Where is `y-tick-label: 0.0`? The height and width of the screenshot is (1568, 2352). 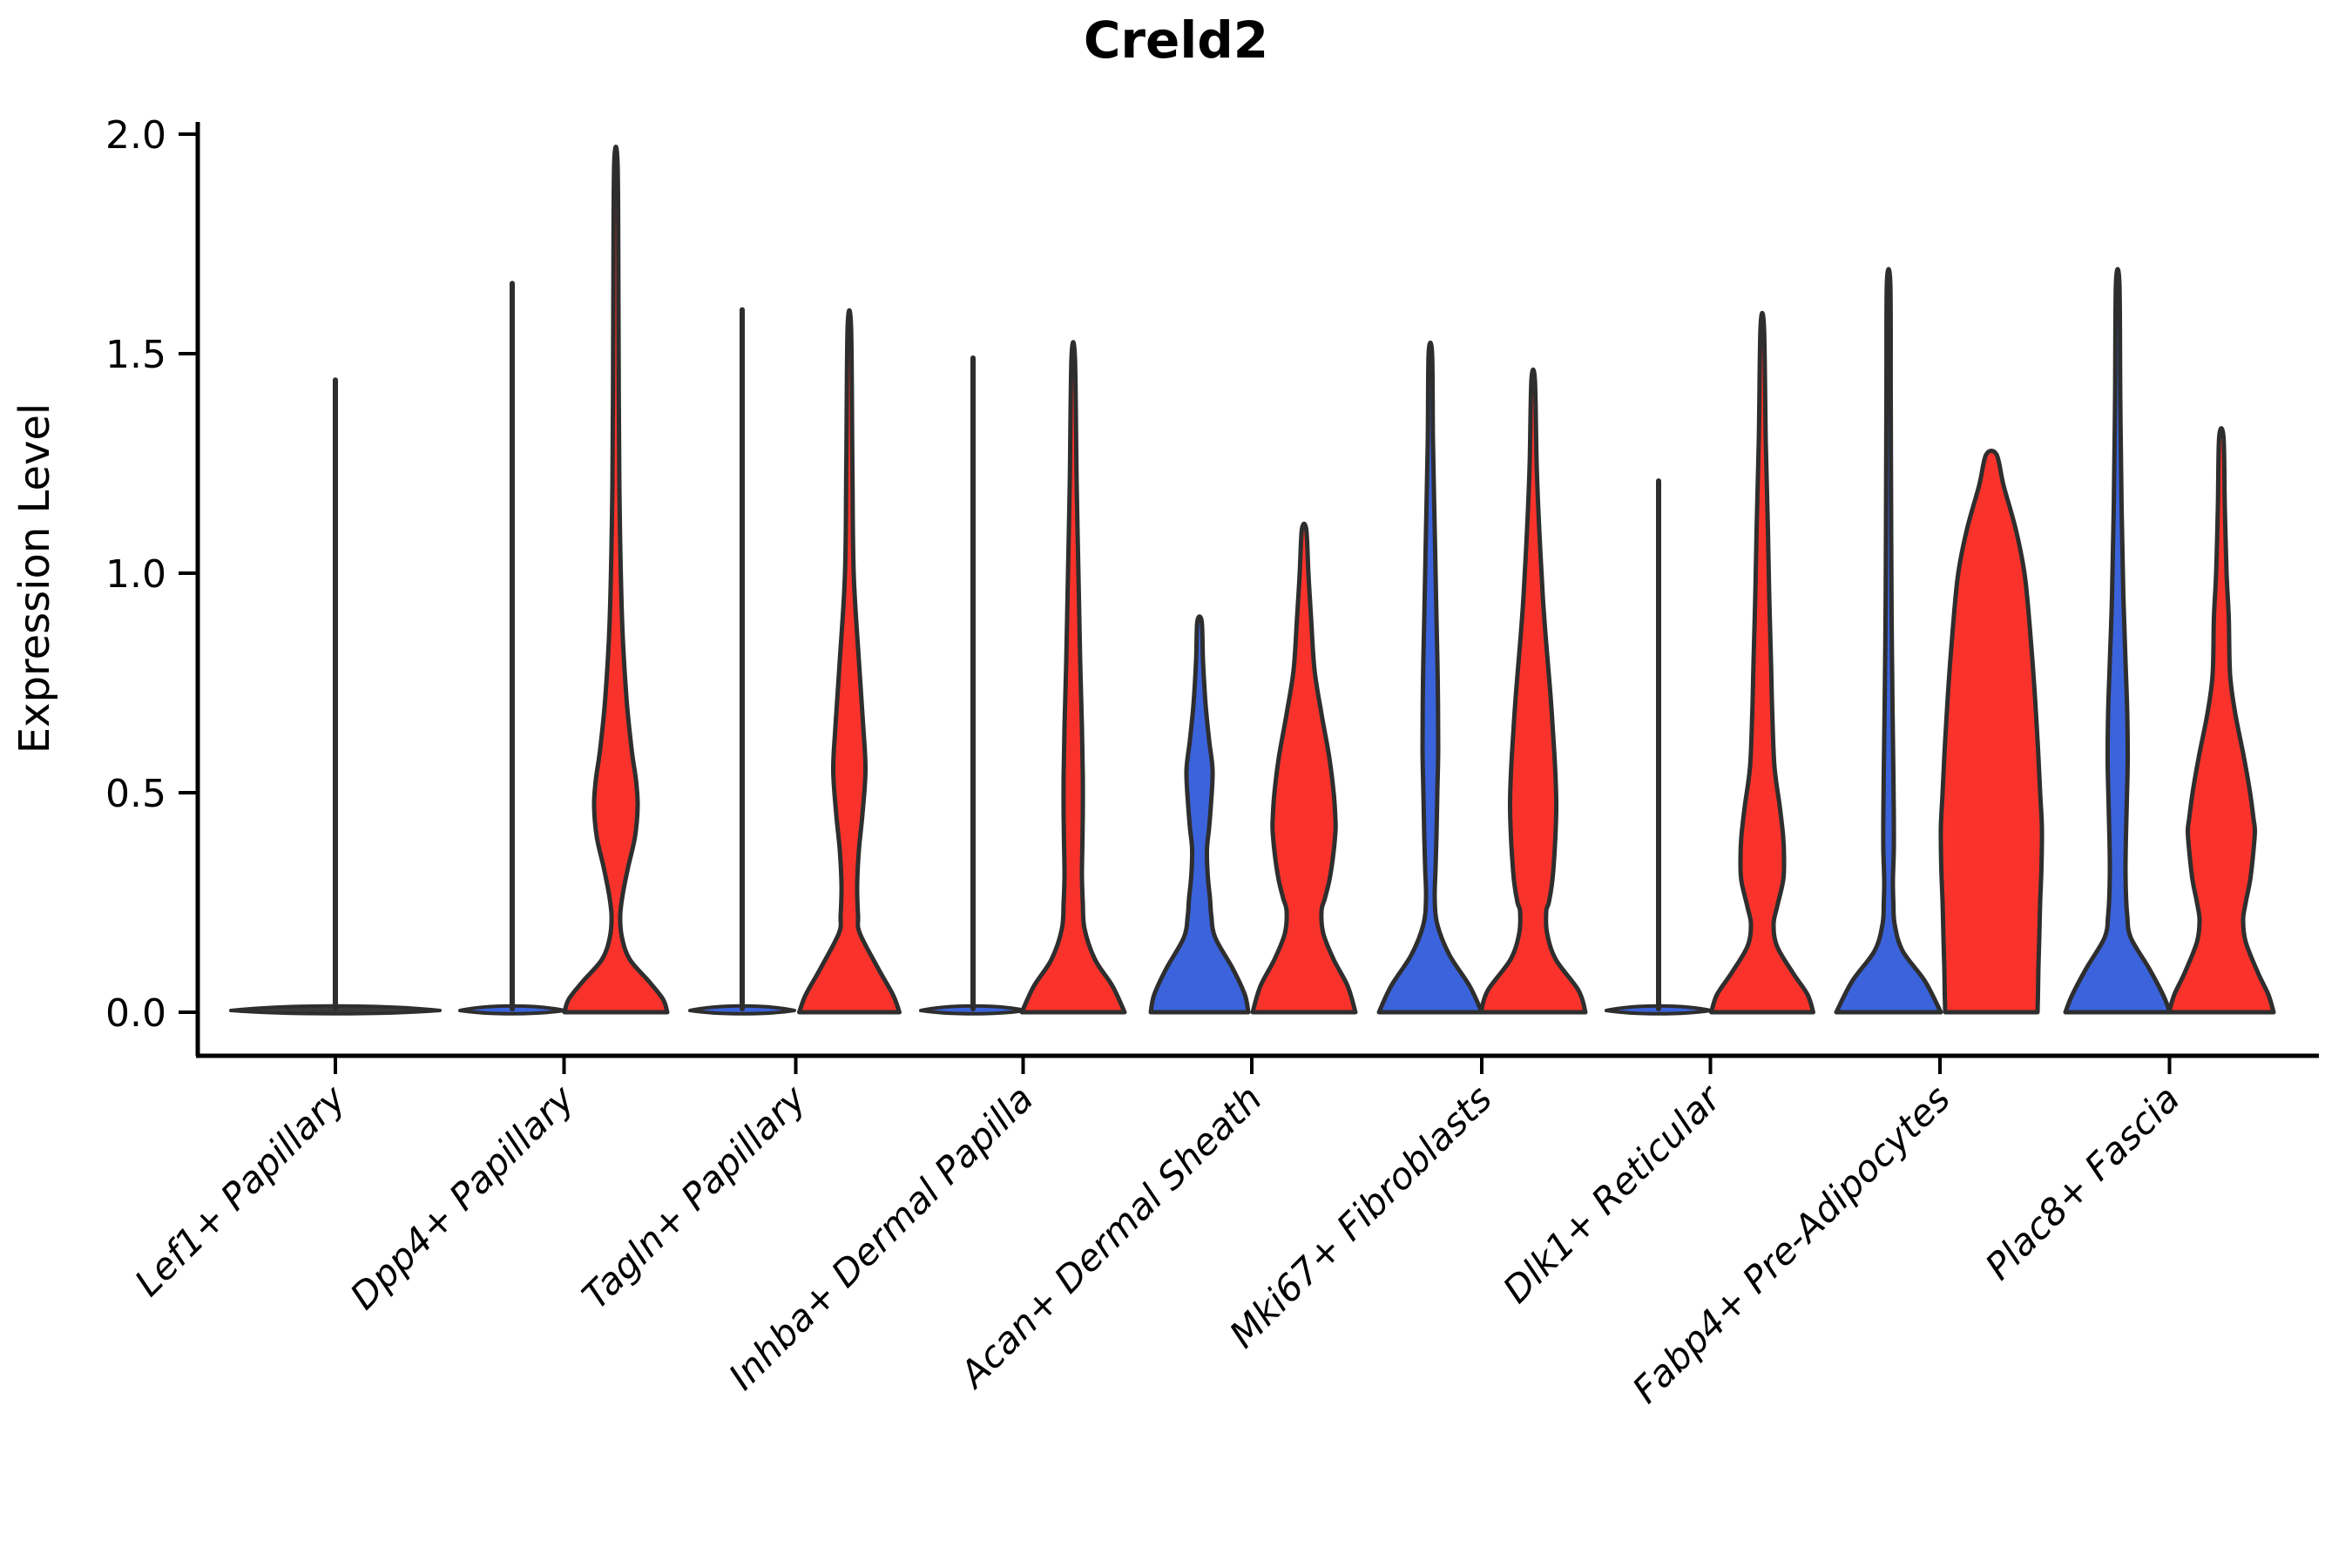 y-tick-label: 0.0 is located at coordinates (135, 1014).